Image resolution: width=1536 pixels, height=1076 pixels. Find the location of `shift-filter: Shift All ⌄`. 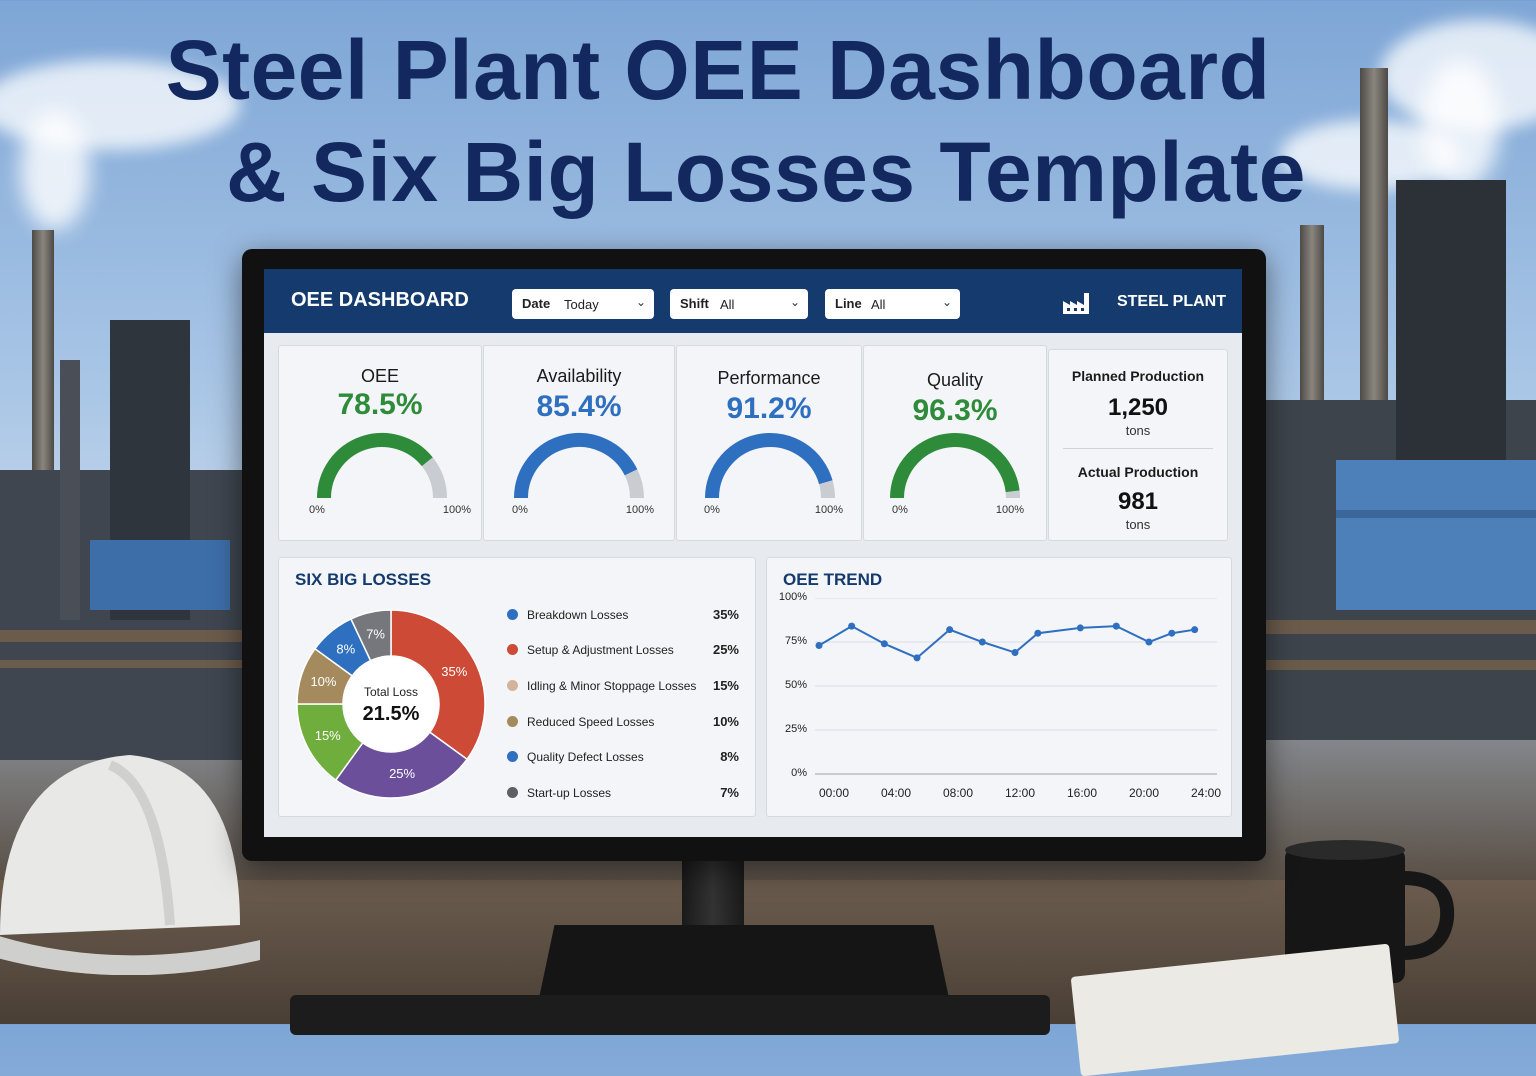

shift-filter: Shift All ⌄ is located at coordinates (739, 304).